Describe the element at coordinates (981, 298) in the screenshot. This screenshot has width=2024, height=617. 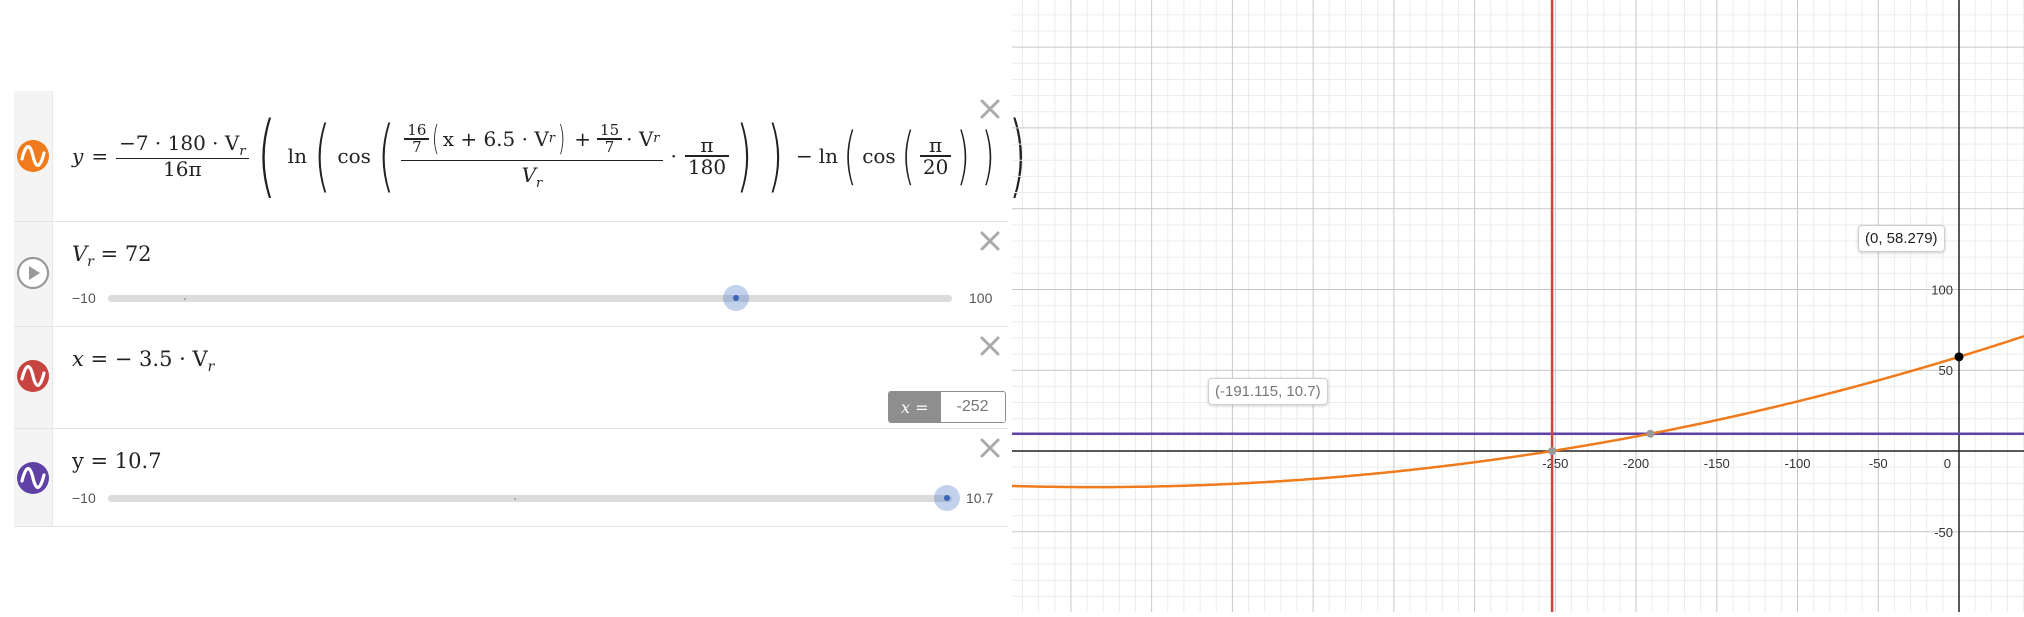
I see `slider-max-label: 100` at that location.